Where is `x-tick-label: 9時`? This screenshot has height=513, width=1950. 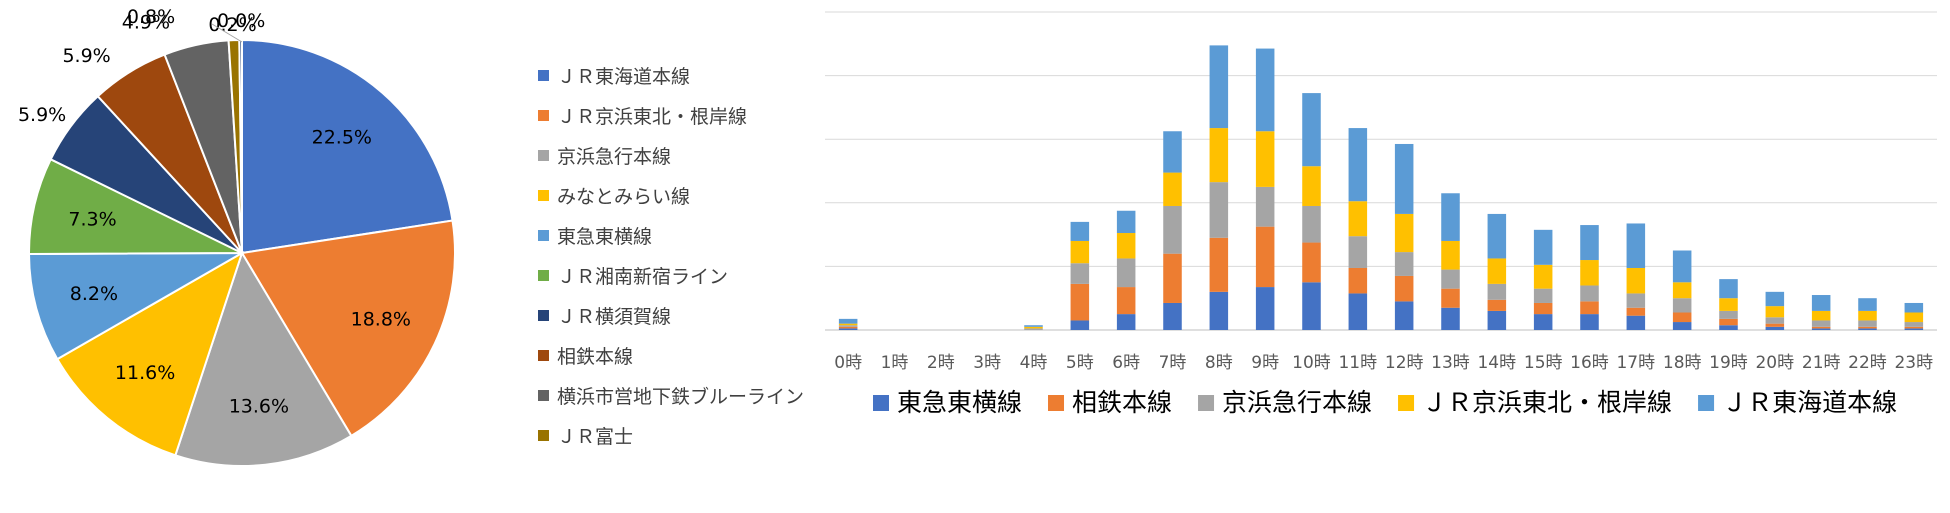
x-tick-label: 9時 is located at coordinates (1265, 363).